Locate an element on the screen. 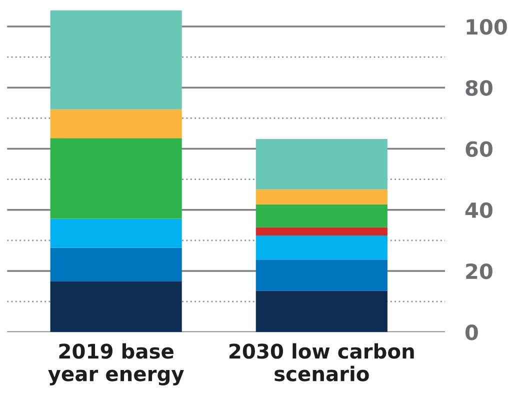 The height and width of the screenshot is (410, 508). x-tick-label: 2019 base year energy is located at coordinates (116, 364).